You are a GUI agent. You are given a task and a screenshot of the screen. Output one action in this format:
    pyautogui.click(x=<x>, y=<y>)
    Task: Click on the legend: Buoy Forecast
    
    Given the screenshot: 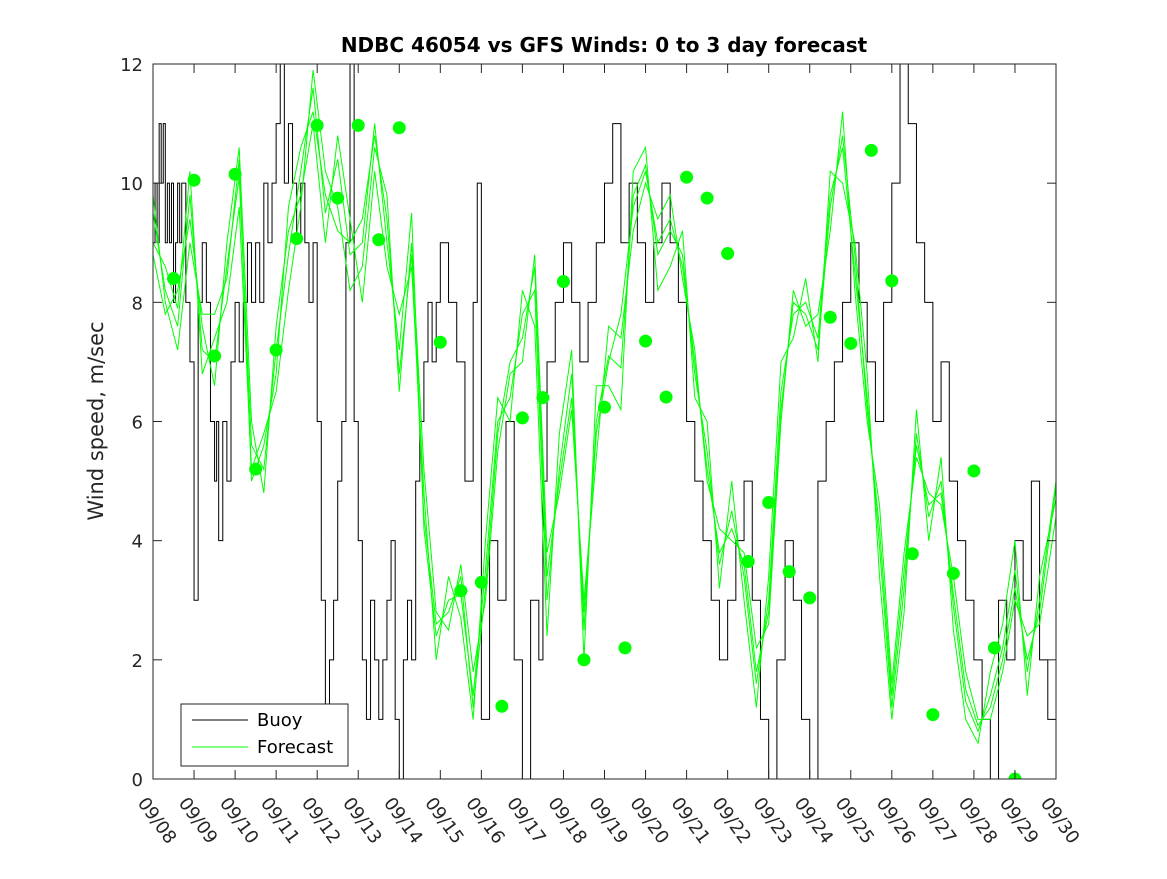 What is the action you would take?
    pyautogui.click(x=264, y=735)
    